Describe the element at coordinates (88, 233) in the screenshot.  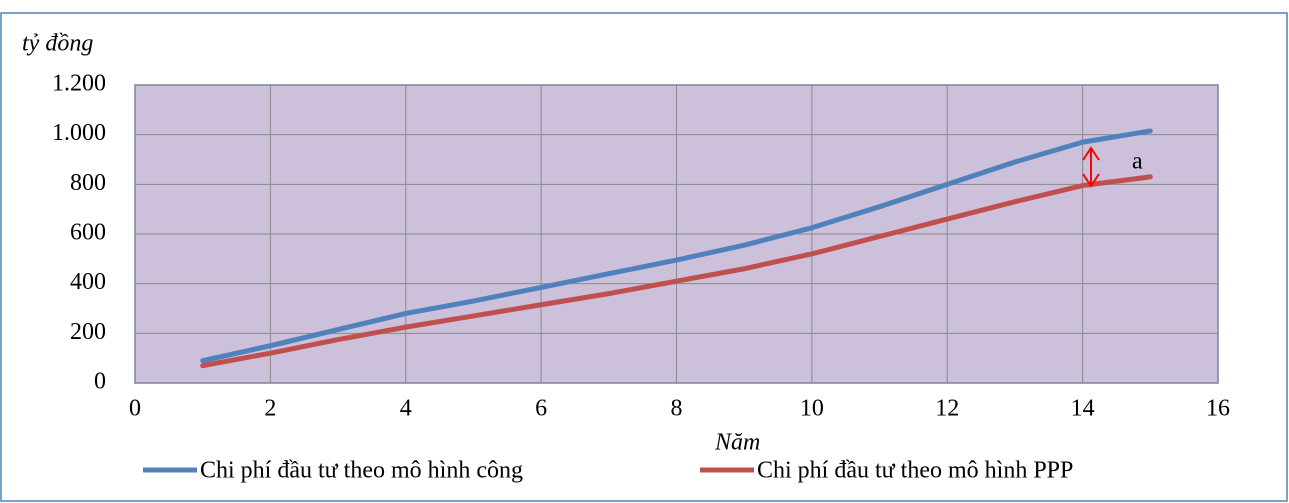
I see `y-tick-label: 600` at that location.